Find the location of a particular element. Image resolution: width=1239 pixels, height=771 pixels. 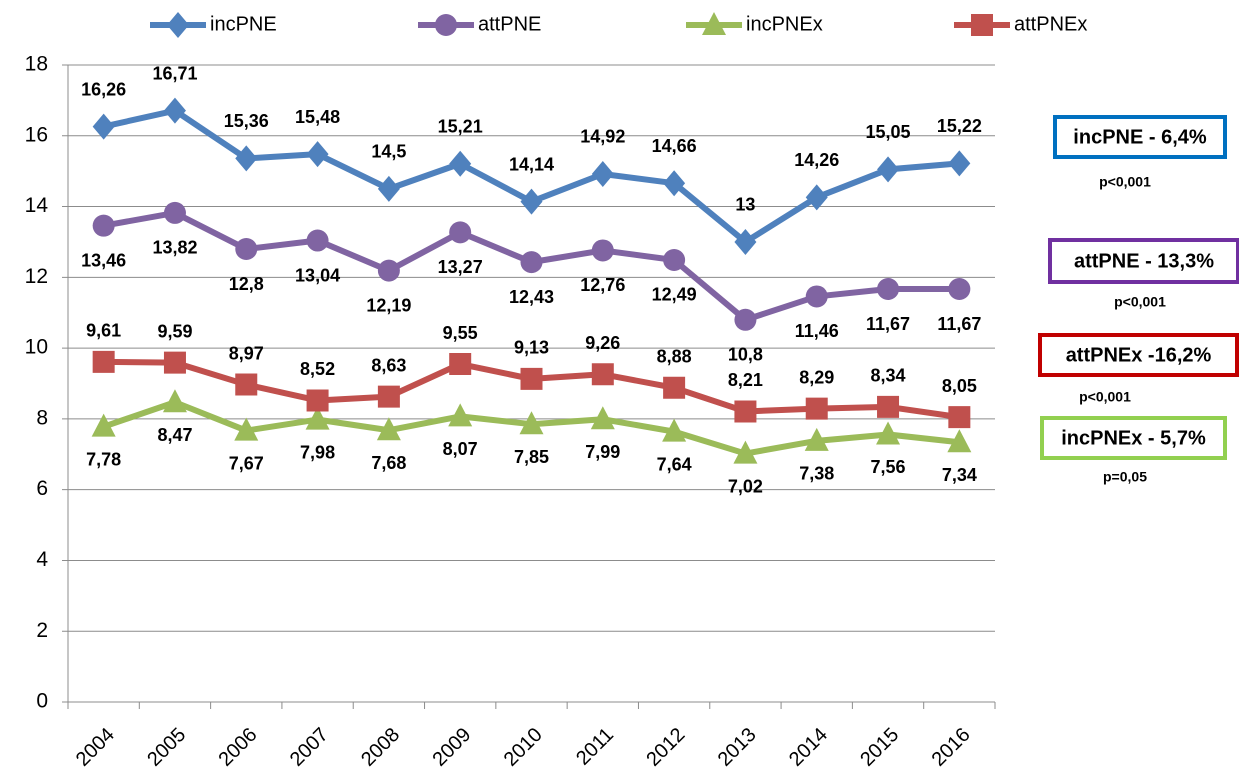

data-label: 8,05 is located at coordinates (959, 386).